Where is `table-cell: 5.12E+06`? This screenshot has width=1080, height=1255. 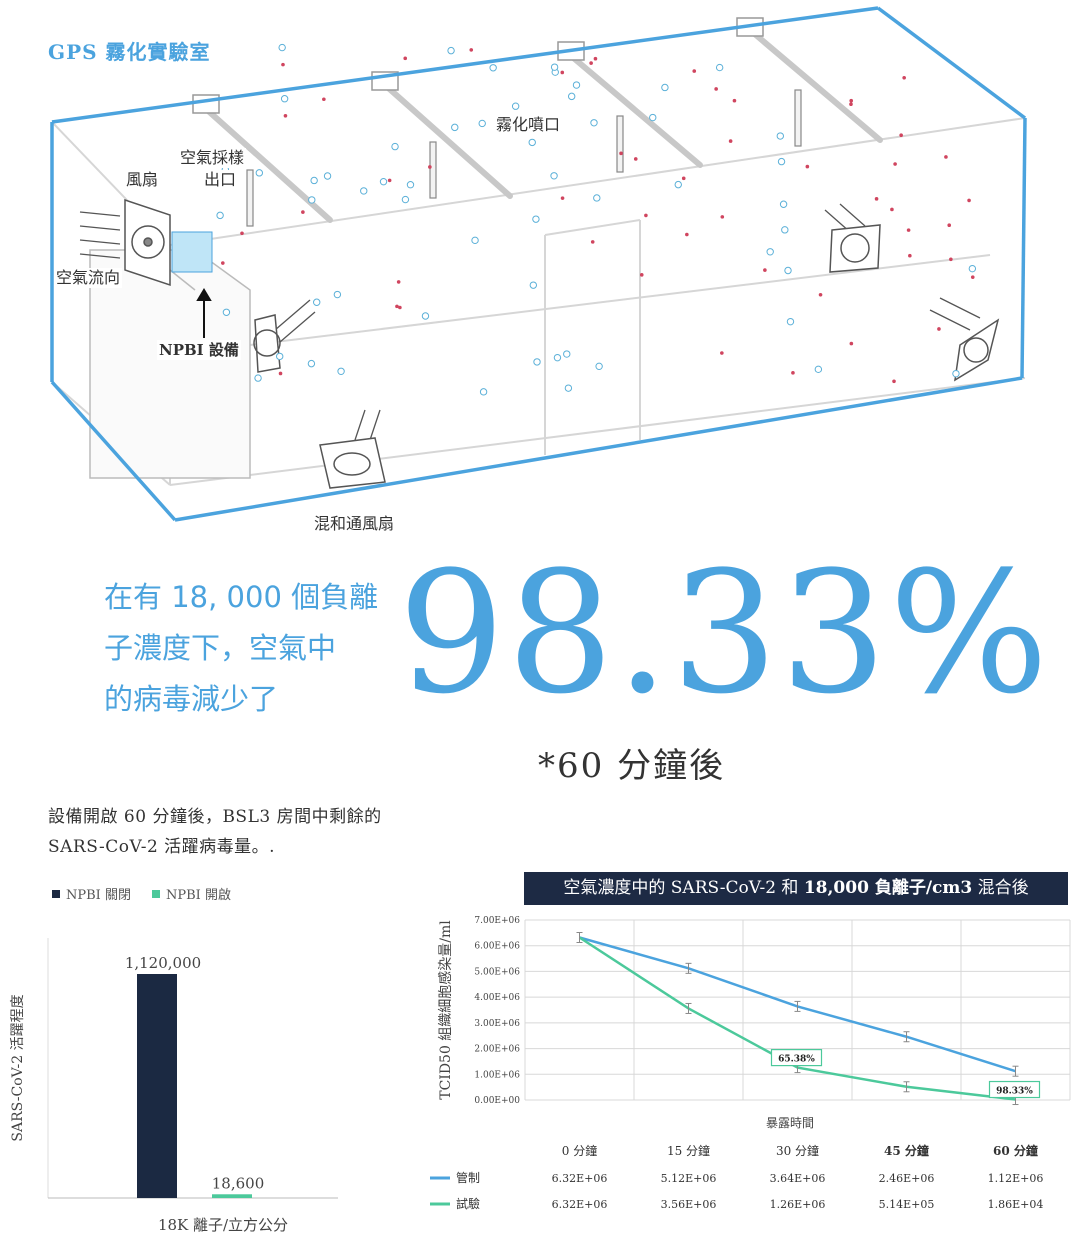 table-cell: 5.12E+06 is located at coordinates (689, 1178).